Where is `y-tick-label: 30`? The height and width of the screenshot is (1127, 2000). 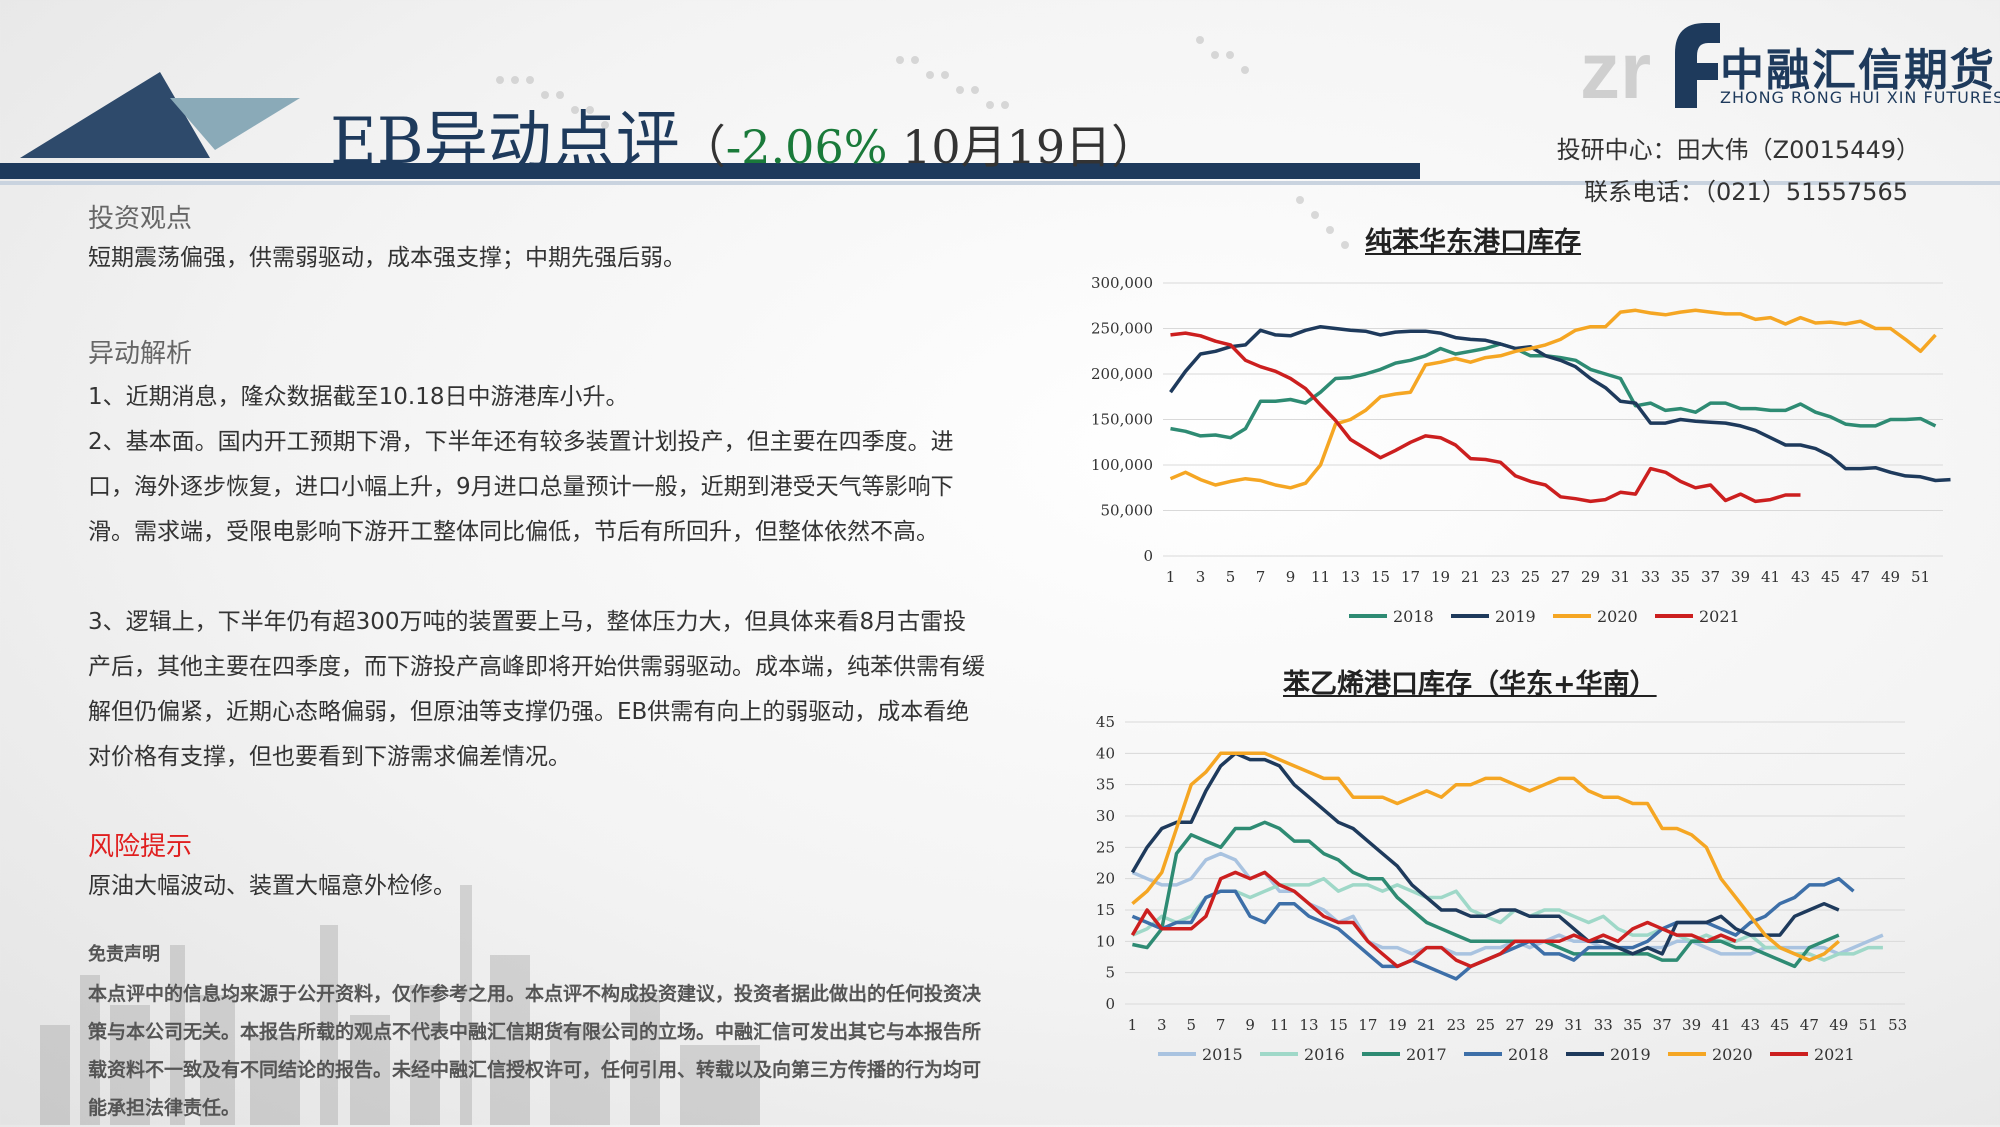 y-tick-label: 30 is located at coordinates (1105, 816).